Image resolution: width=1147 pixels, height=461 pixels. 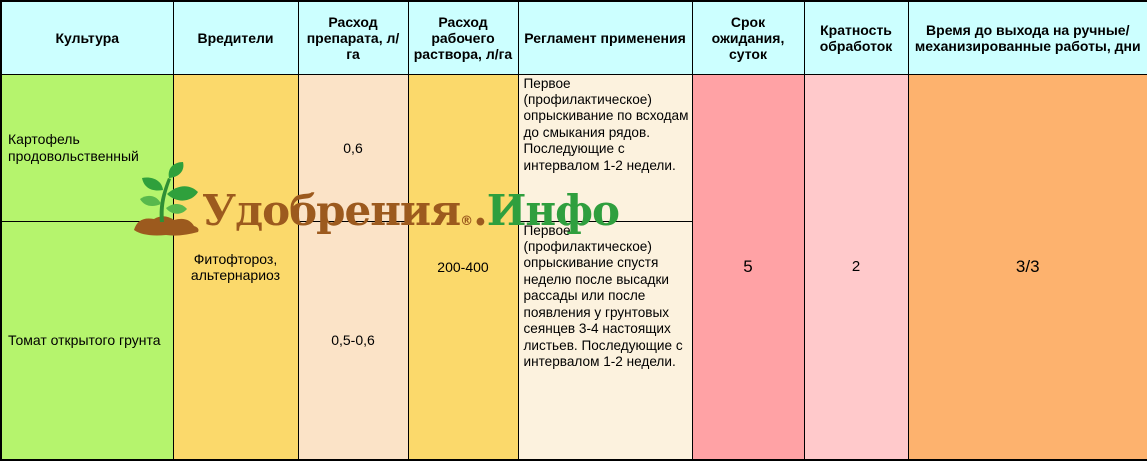 What do you see at coordinates (463, 37) in the screenshot?
I see `header-solution: Расход рабочего раствора, л/га` at bounding box center [463, 37].